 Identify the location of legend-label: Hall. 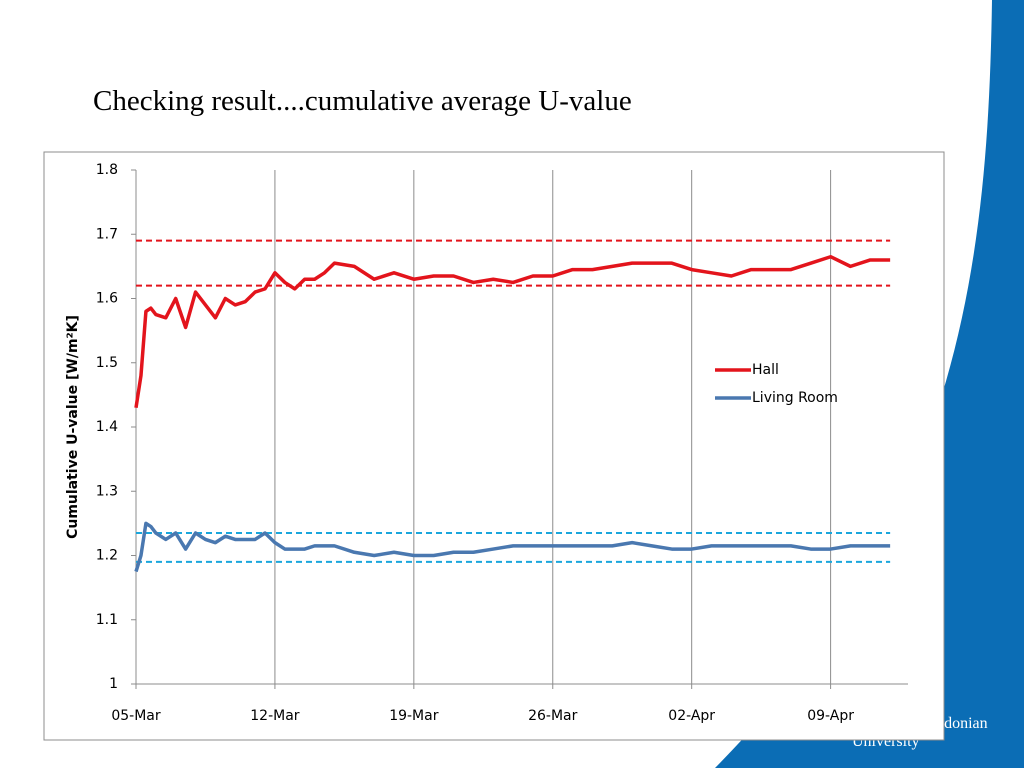
(765, 370).